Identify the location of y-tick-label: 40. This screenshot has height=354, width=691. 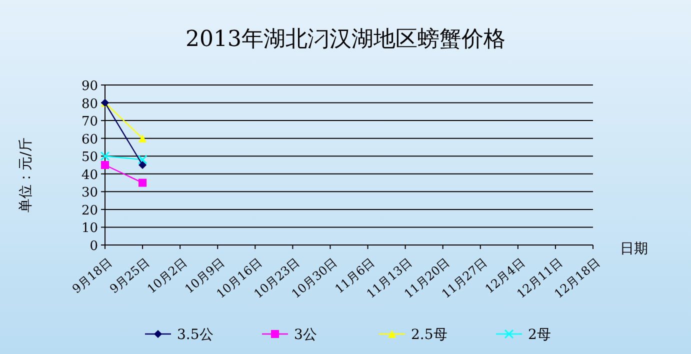
(89, 175).